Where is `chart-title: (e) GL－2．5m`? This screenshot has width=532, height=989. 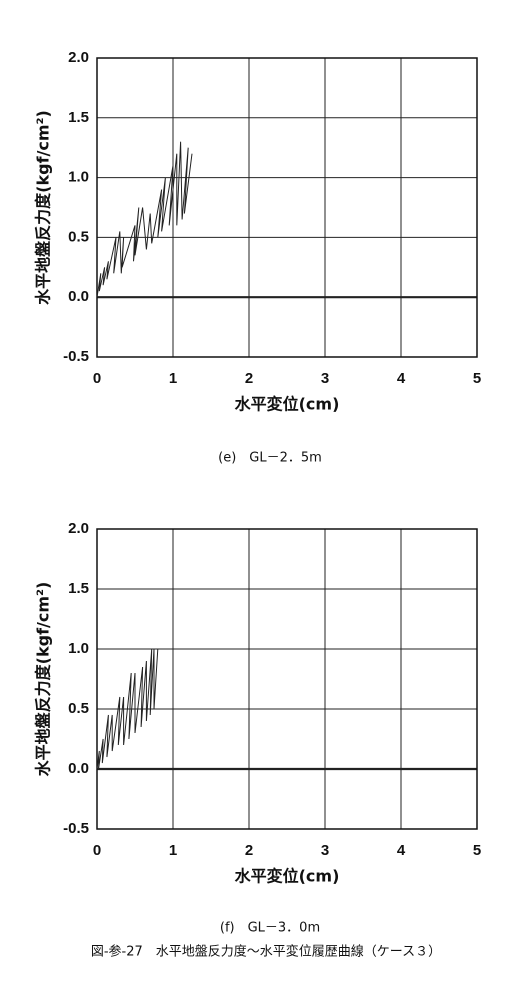 chart-title: (e) GL－2．5m is located at coordinates (270, 458).